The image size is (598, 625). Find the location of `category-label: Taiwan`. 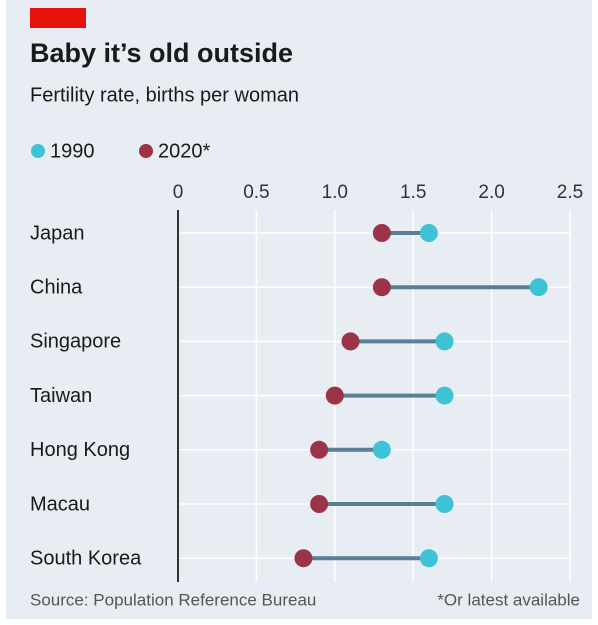

category-label: Taiwan is located at coordinates (61, 396).